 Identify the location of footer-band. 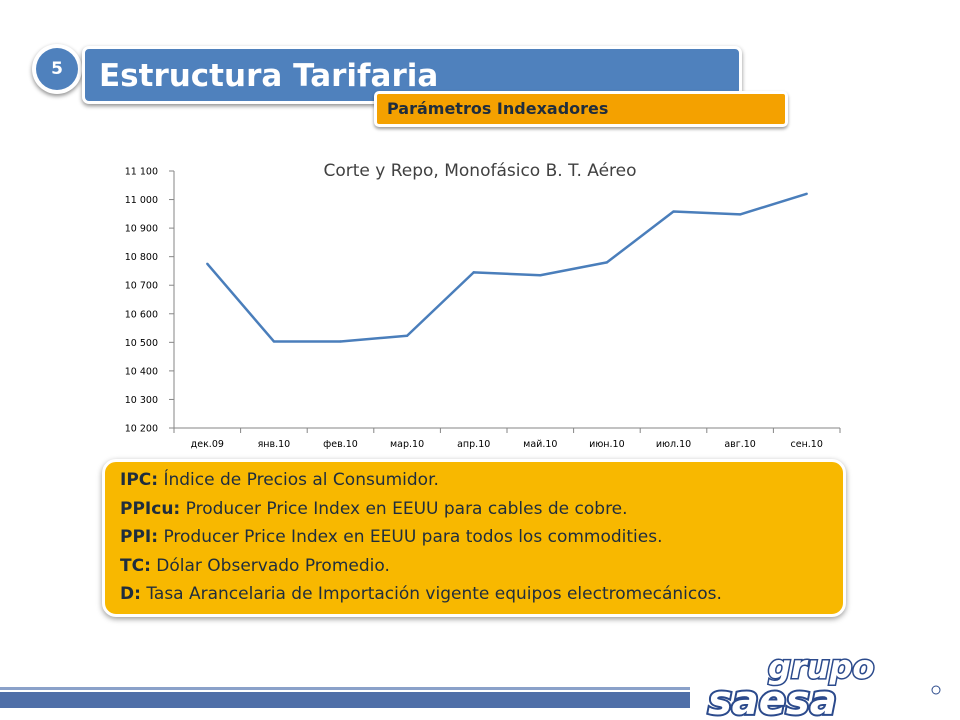
(345, 700).